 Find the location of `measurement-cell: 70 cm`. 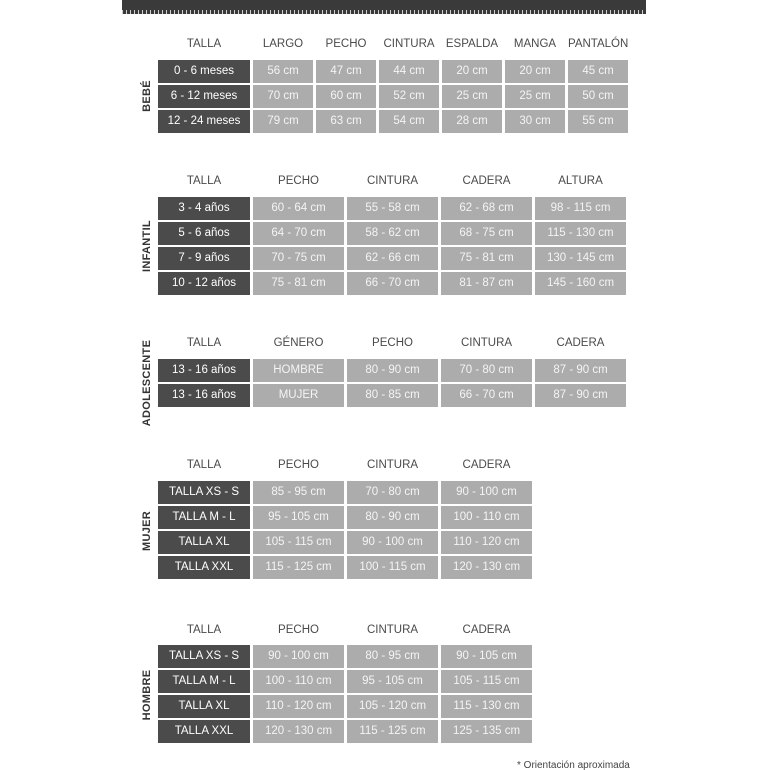

measurement-cell: 70 cm is located at coordinates (283, 96).